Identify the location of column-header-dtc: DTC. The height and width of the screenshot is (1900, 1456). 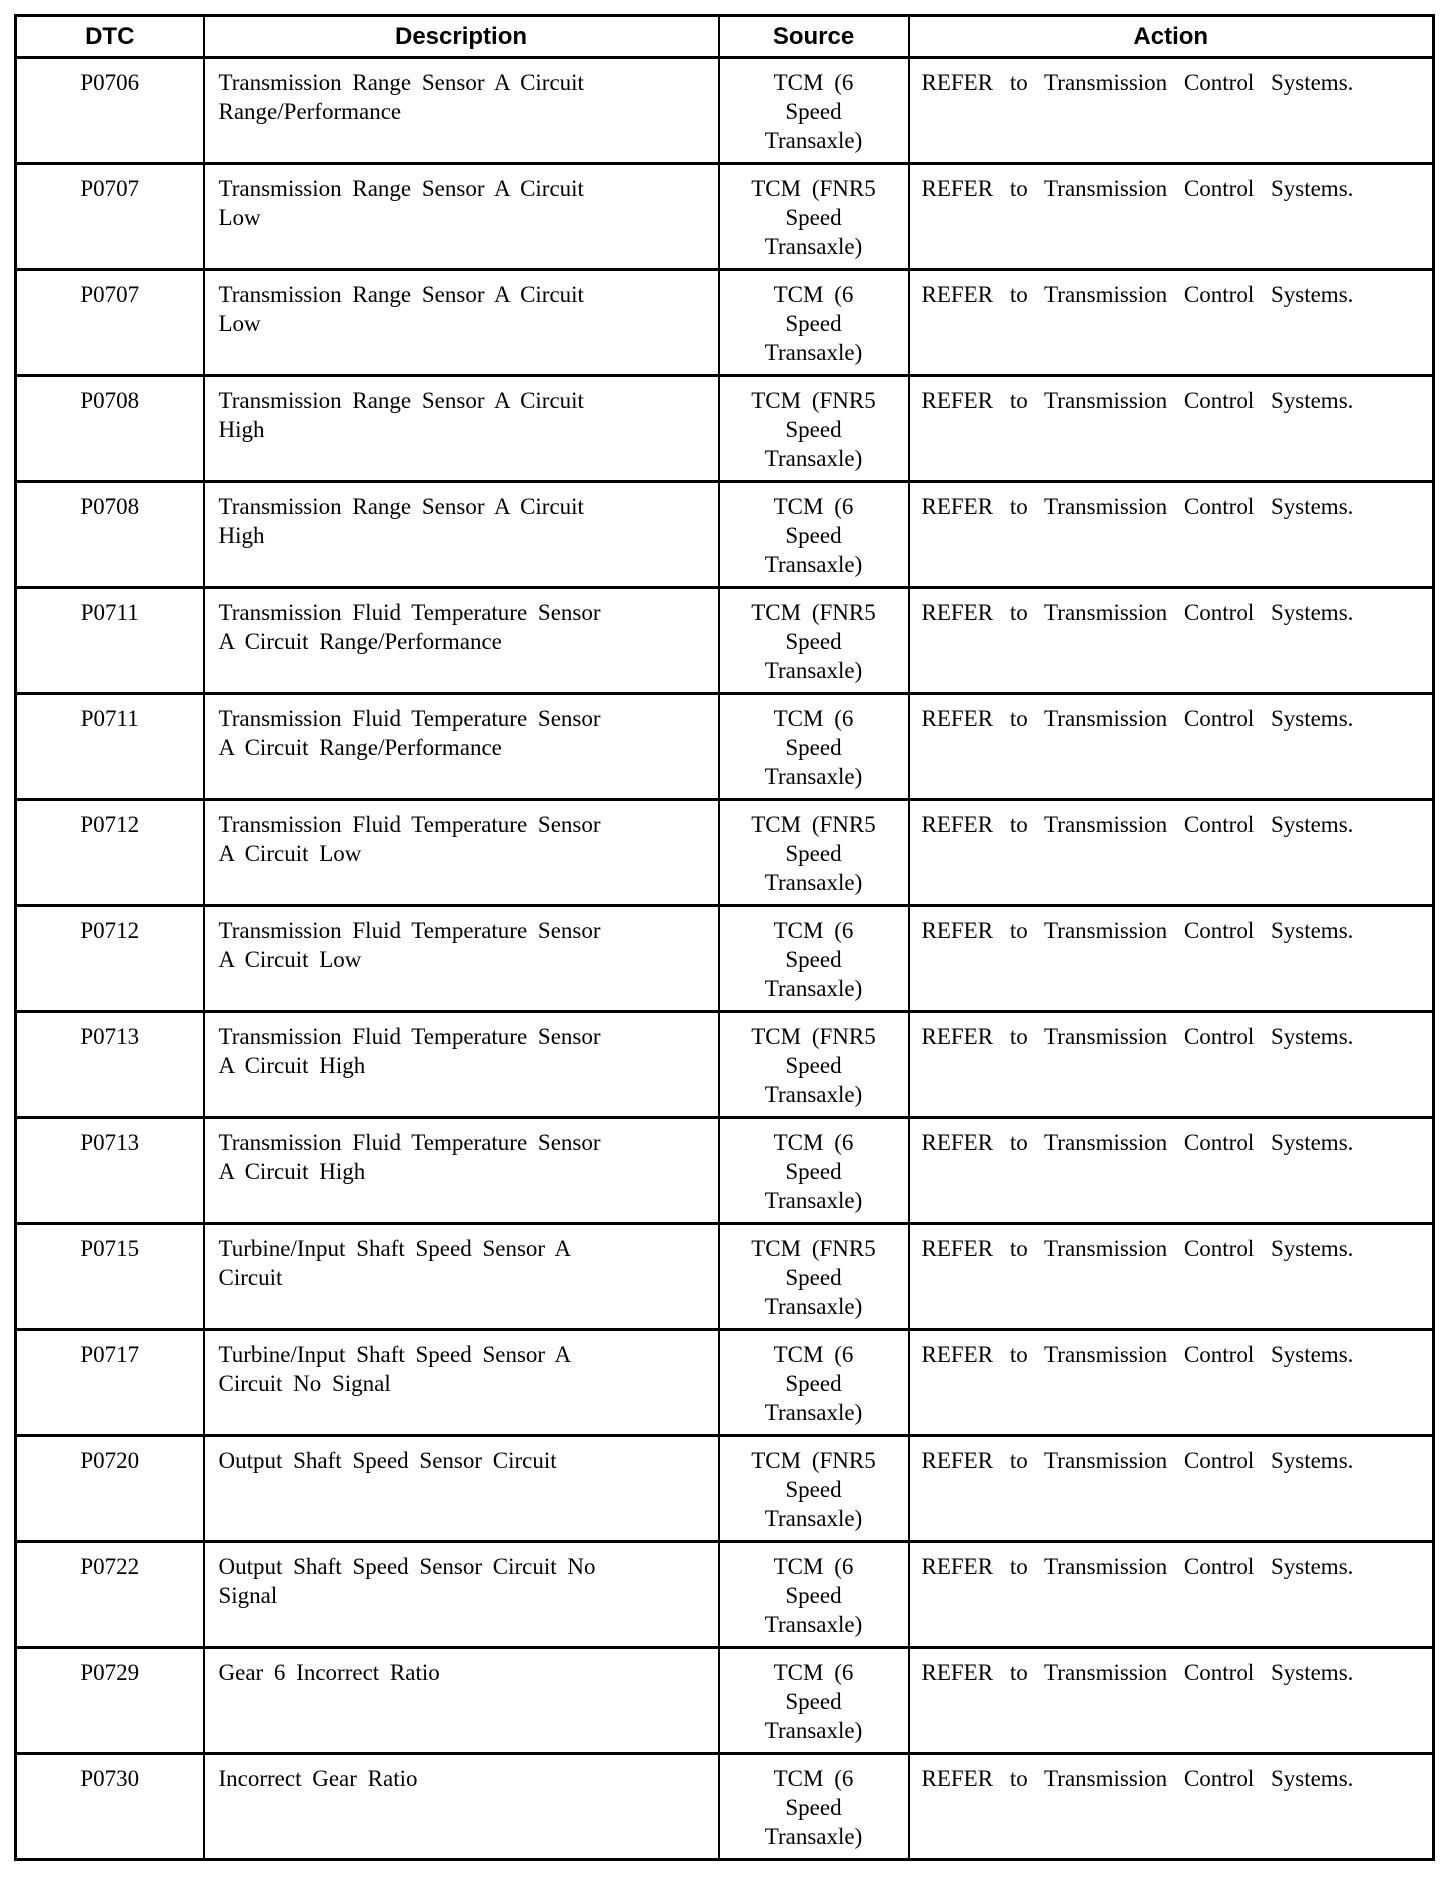
(109, 36).